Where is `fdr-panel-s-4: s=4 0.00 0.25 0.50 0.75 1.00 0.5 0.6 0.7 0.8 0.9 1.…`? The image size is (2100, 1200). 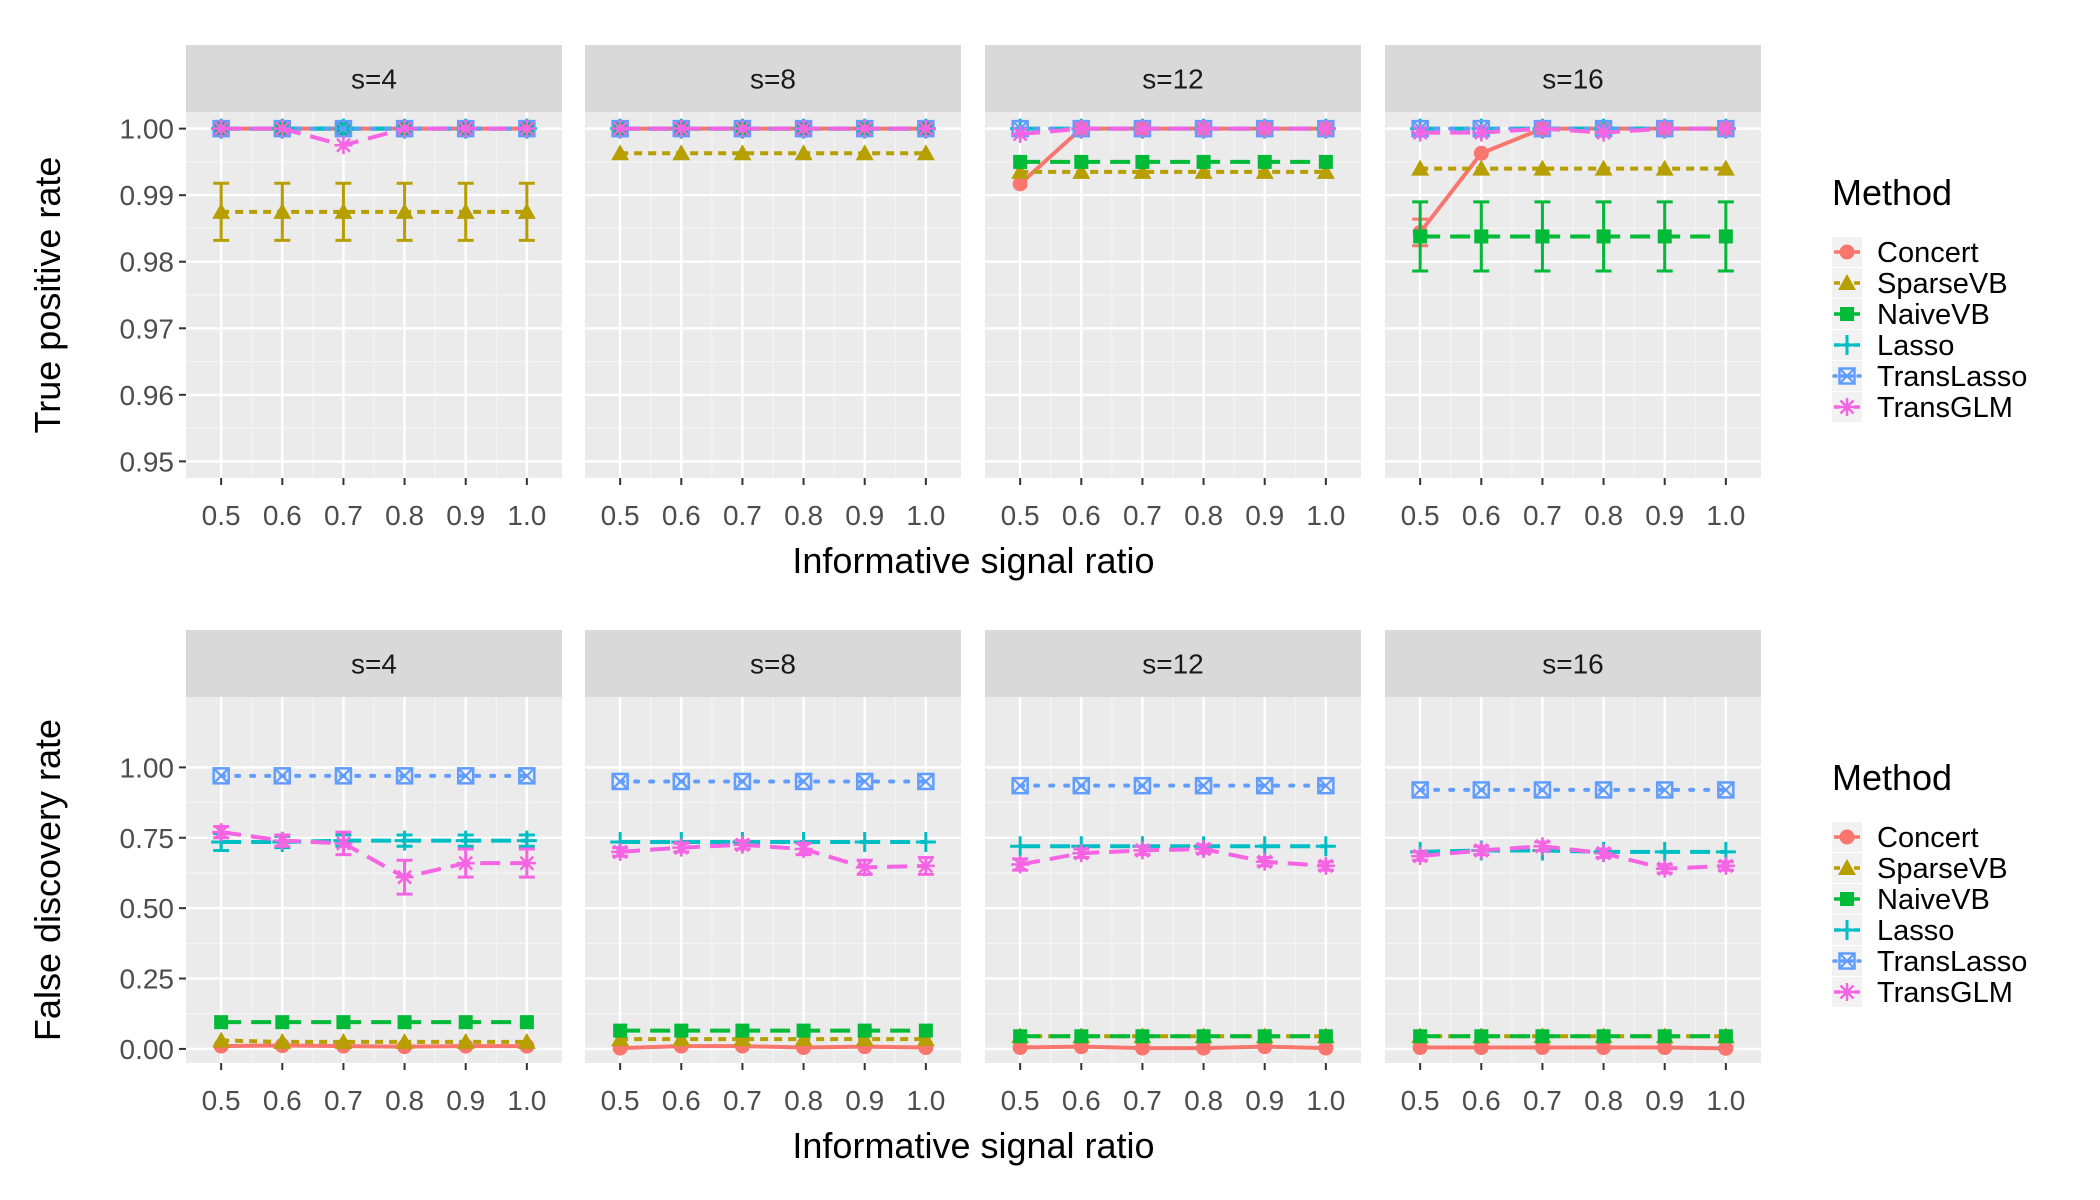
fdr-panel-s-4: s=4 0.00 0.25 0.50 0.75 1.00 0.5 0.6 0.7 0.8 0.9 1.… is located at coordinates (341, 873).